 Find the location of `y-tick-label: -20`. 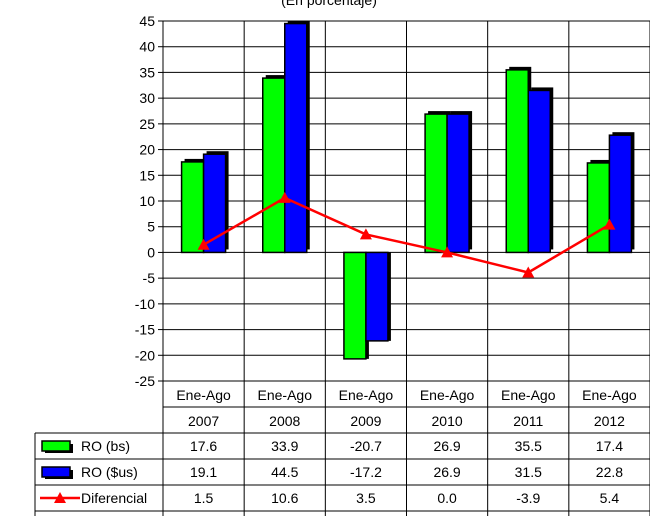

y-tick-label: -20 is located at coordinates (145, 355).